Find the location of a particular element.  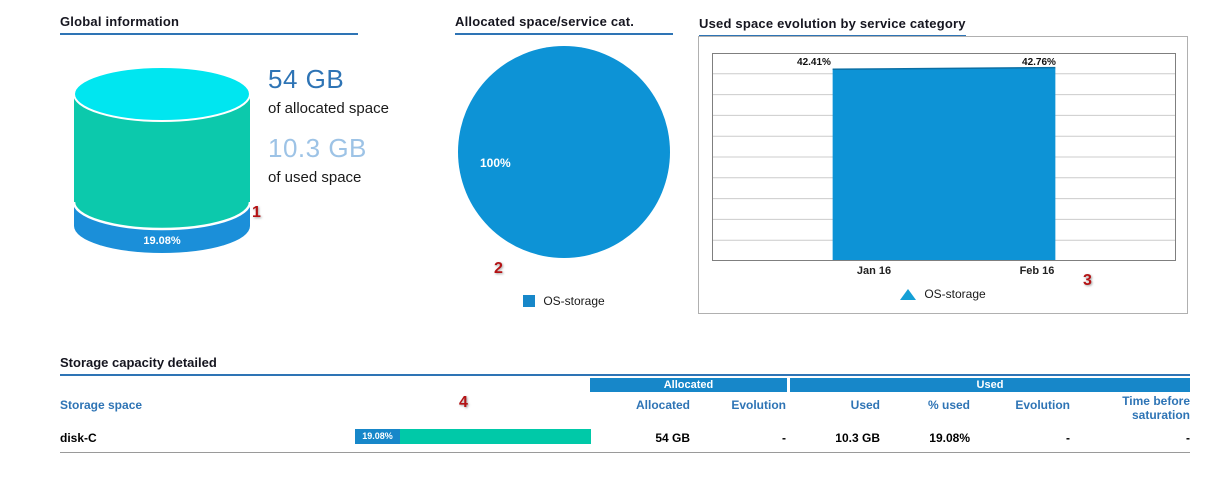

row-storage-space: disk-C is located at coordinates (78, 438).